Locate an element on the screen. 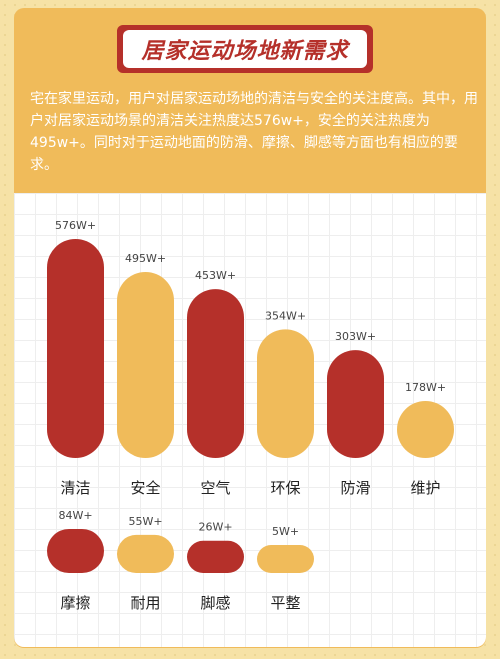 The width and height of the screenshot is (500, 659). data-label: 84W+ is located at coordinates (75, 515).